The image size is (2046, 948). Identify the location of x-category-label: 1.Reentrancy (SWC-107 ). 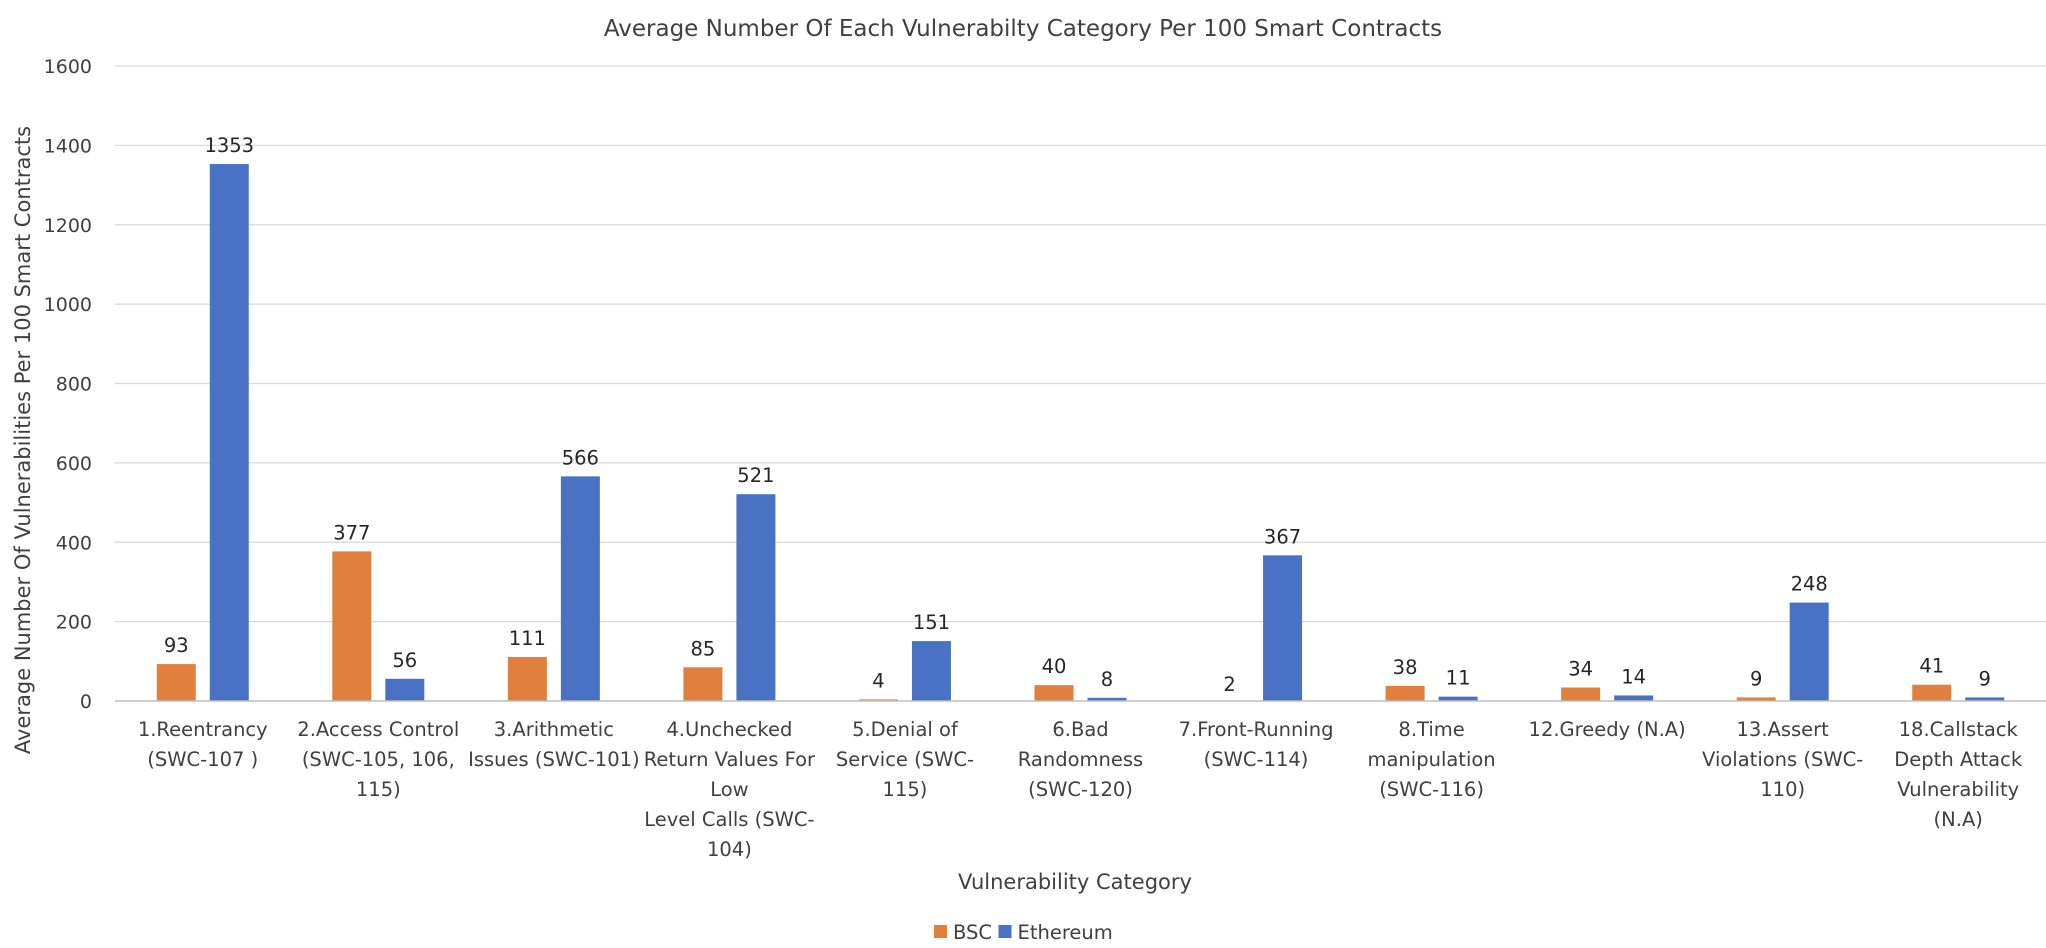
(203, 744).